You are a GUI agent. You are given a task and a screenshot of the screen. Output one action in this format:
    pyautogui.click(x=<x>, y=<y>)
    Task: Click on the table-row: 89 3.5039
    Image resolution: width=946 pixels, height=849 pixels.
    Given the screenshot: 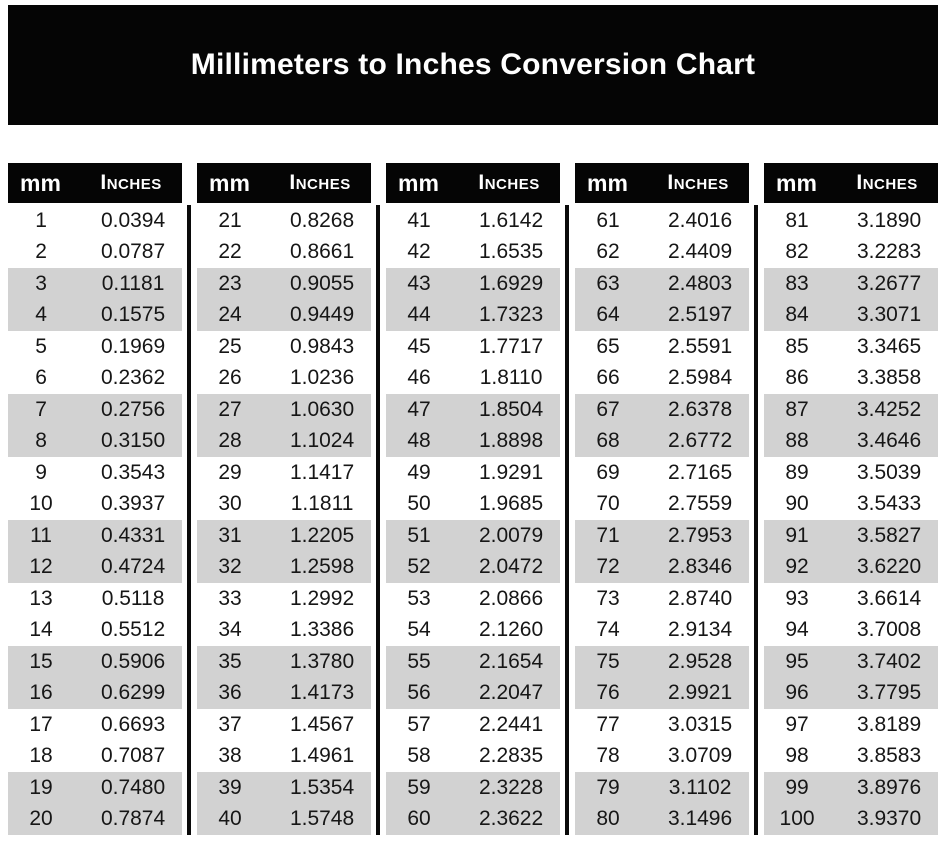 What is the action you would take?
    pyautogui.click(x=851, y=473)
    